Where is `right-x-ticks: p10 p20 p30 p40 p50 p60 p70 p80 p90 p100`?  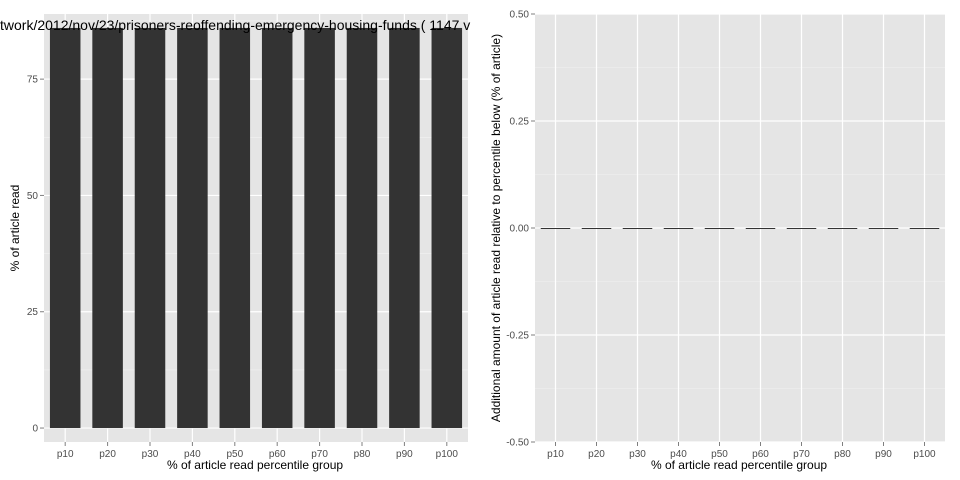 right-x-ticks: p10 p20 p30 p40 p50 p60 p70 p80 p90 p100 is located at coordinates (741, 451).